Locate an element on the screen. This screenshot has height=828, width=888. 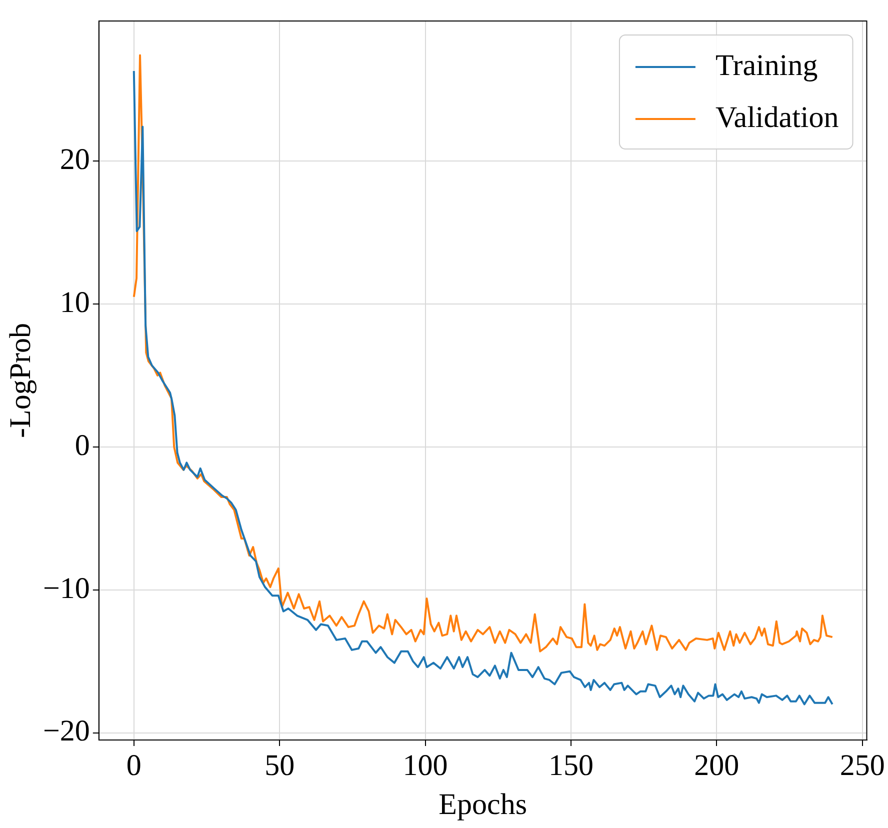
y-tick-label: 20 is located at coordinates (75, 159).